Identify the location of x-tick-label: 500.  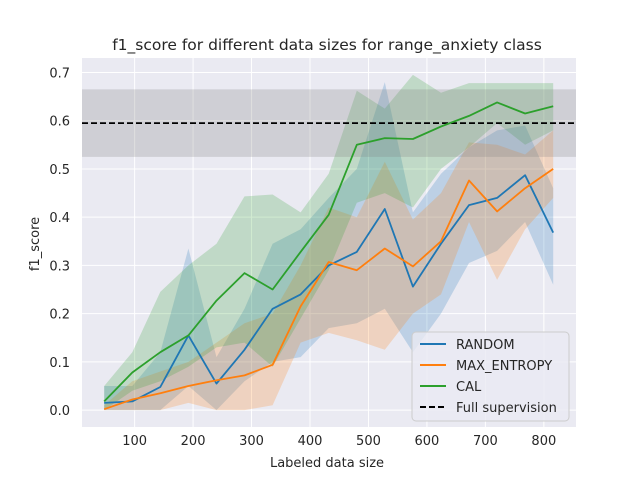
(368, 441).